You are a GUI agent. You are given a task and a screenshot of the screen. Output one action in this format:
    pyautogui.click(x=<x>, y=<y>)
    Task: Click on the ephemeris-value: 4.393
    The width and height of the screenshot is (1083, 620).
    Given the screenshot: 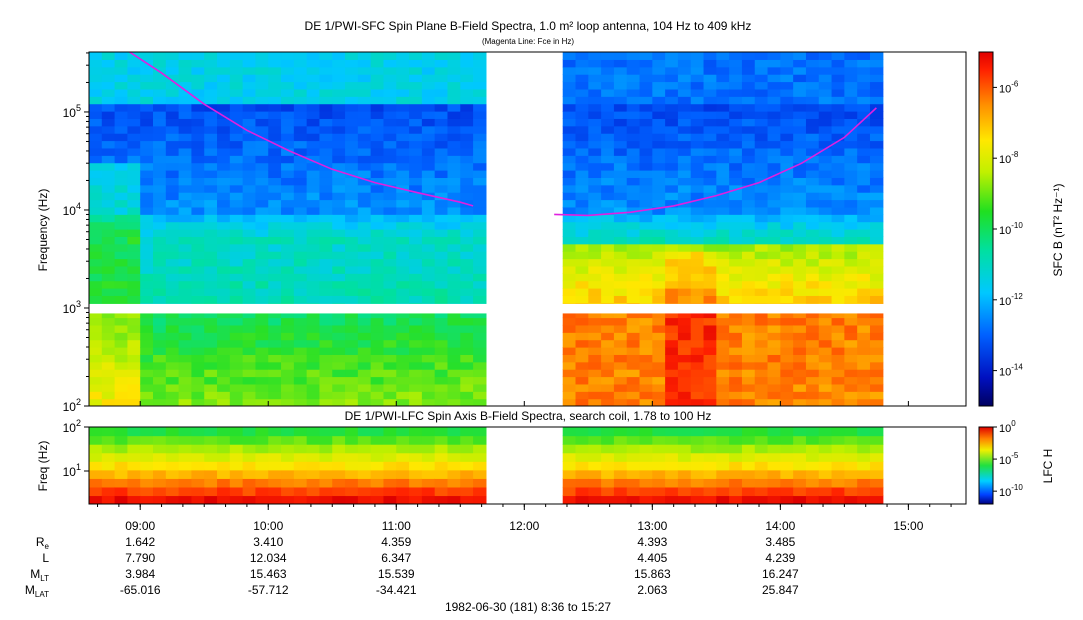 What is the action you would take?
    pyautogui.click(x=652, y=542)
    